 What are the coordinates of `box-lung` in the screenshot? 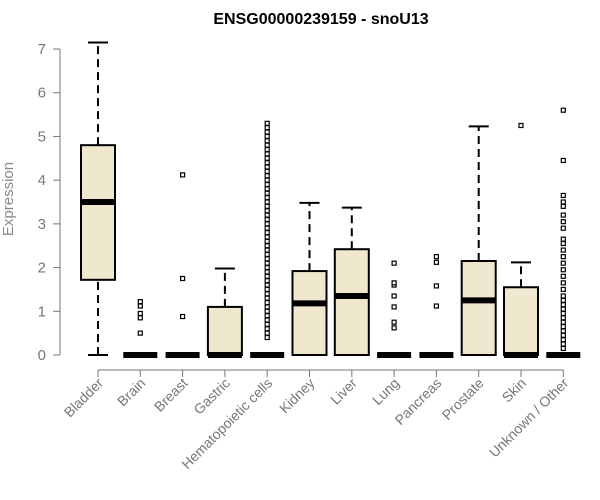 It's located at (394, 309).